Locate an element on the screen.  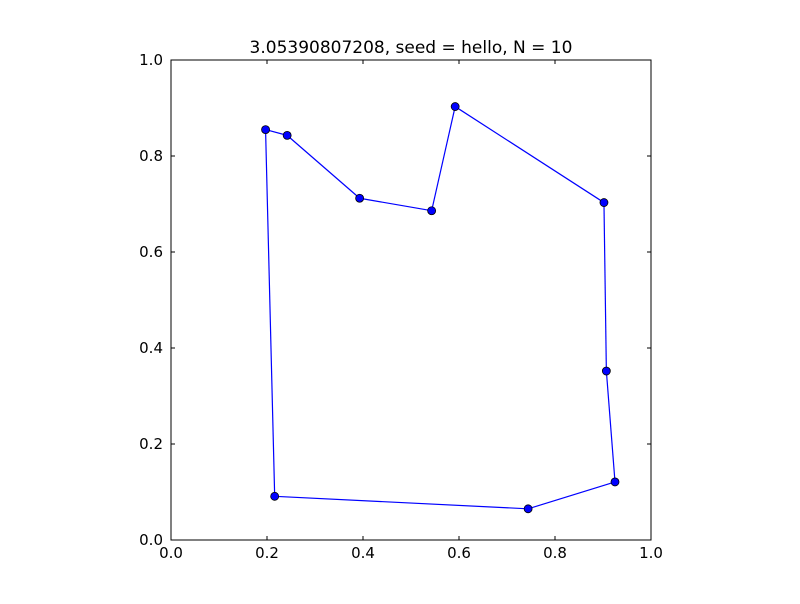
y-tick-label: 0.2 is located at coordinates (151, 444).